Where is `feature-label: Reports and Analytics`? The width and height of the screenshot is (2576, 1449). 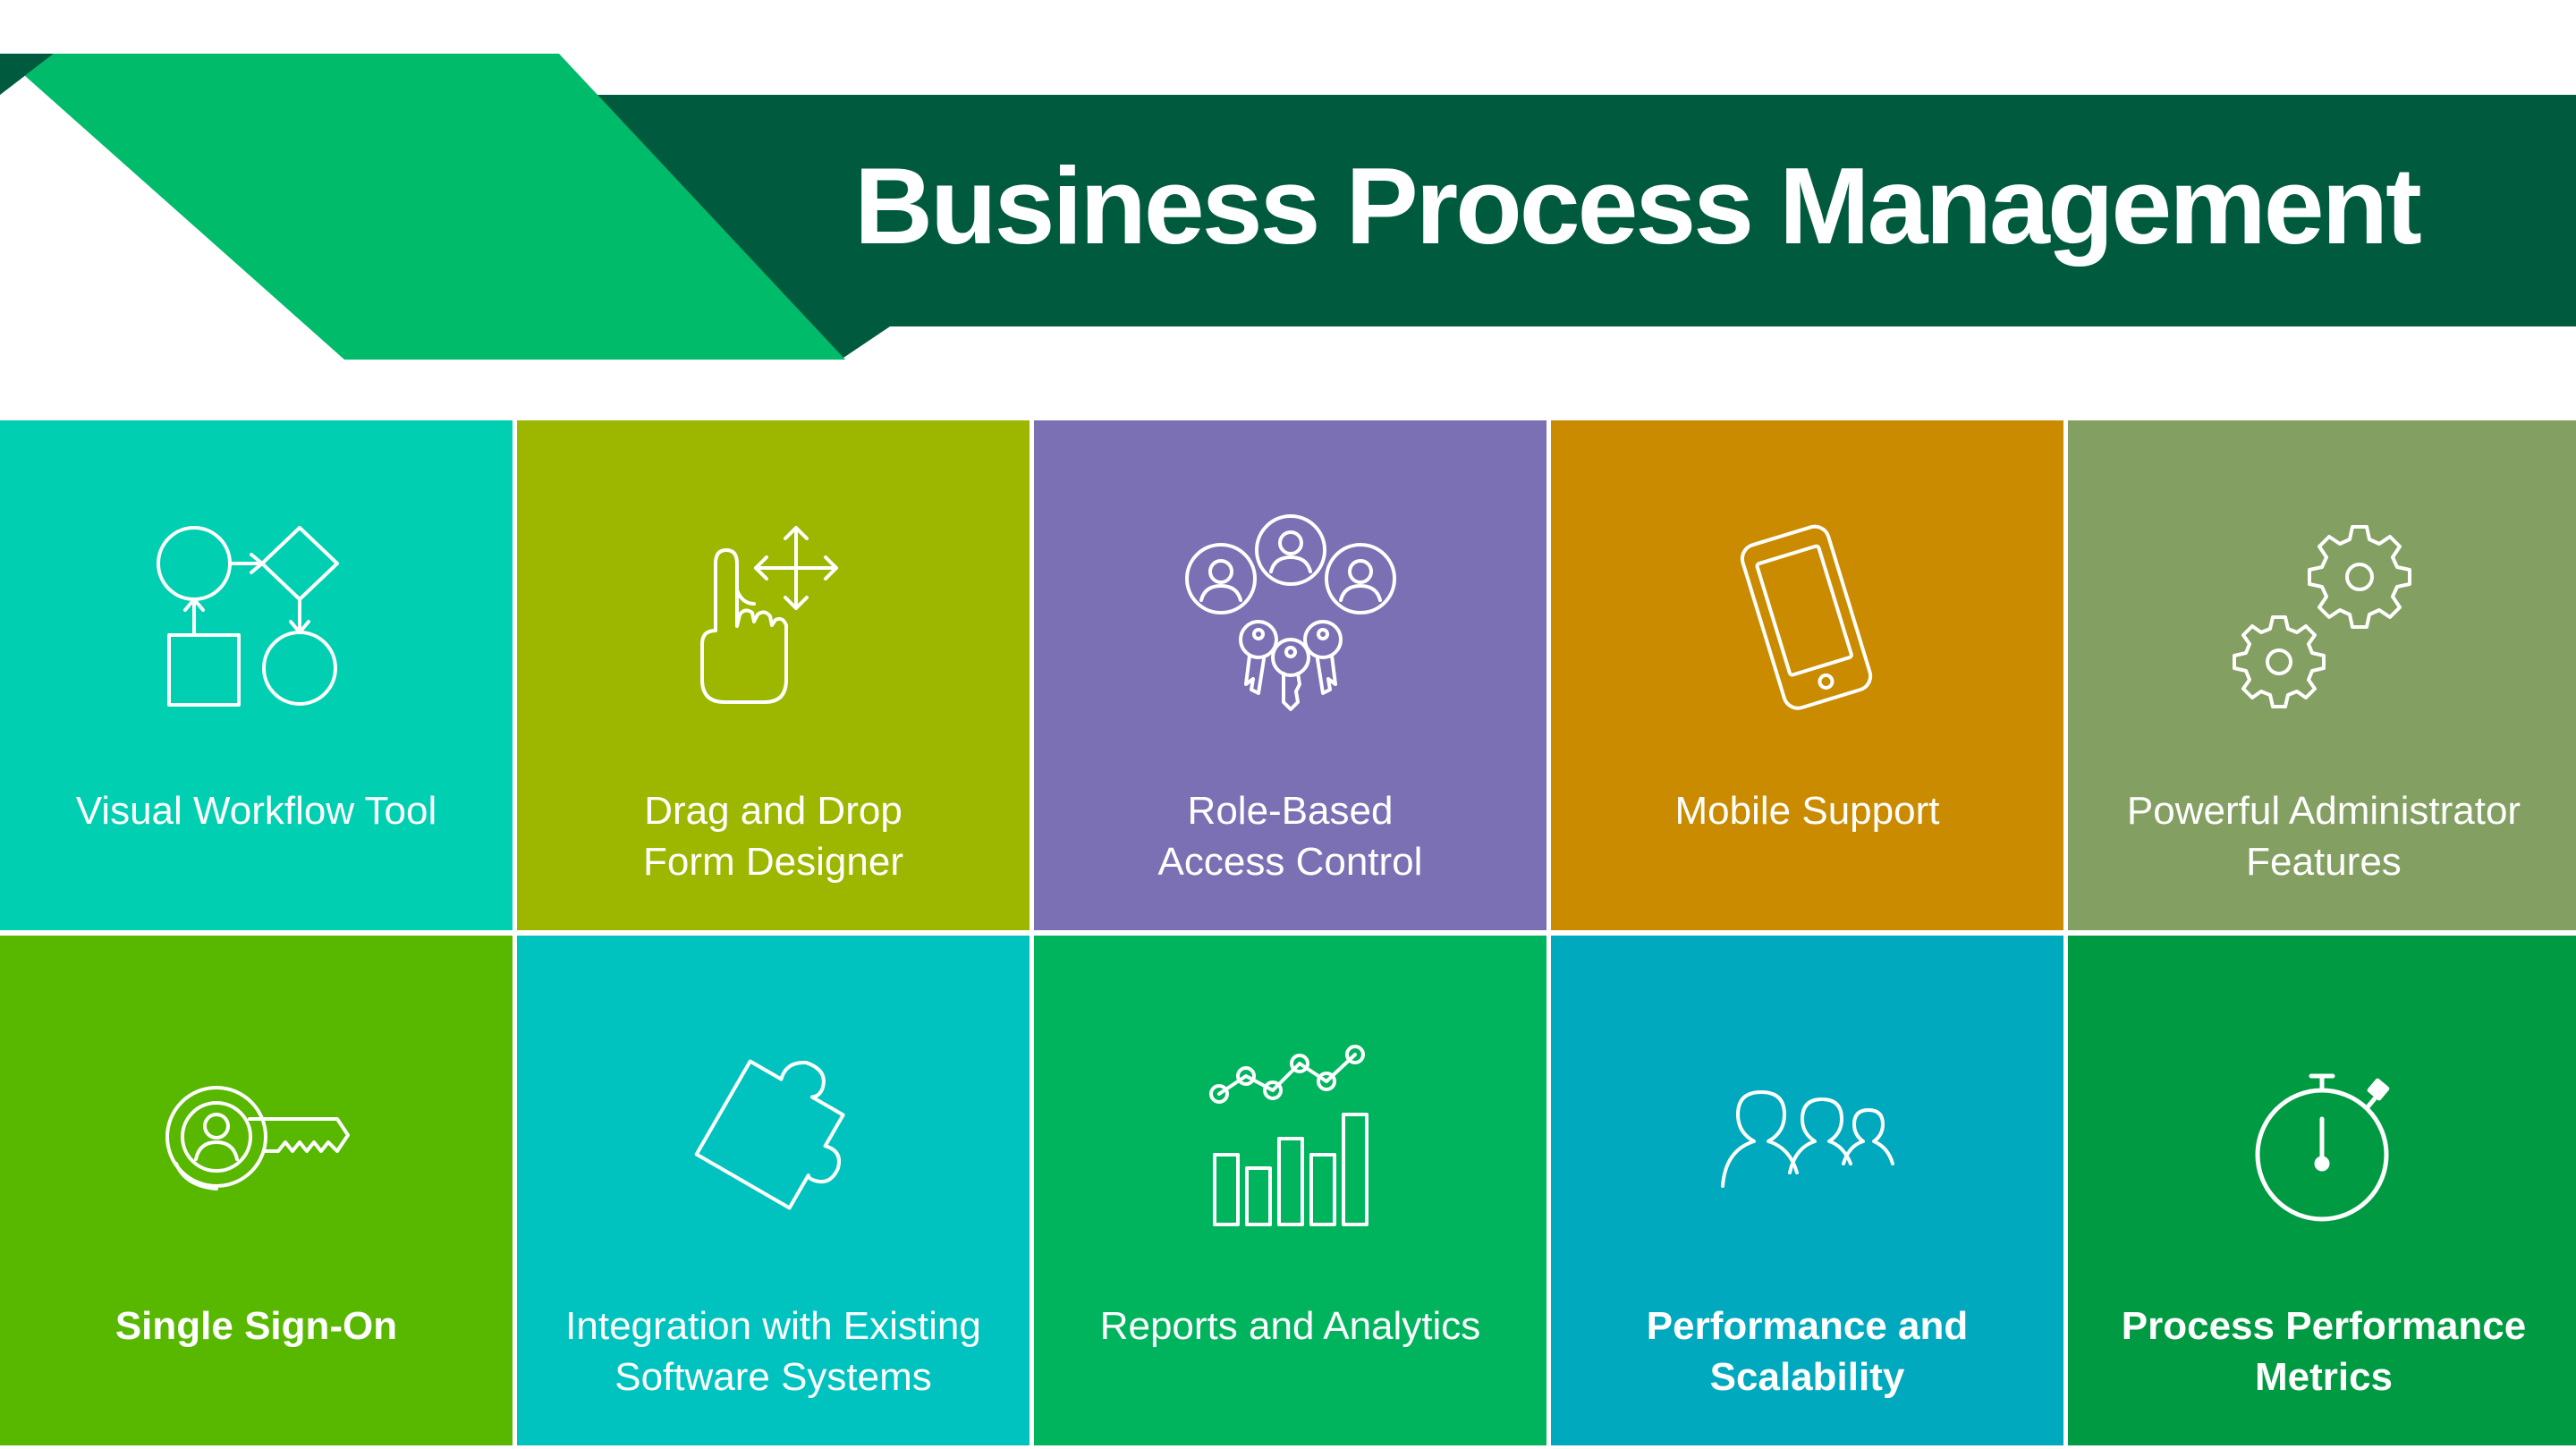 feature-label: Reports and Analytics is located at coordinates (1290, 1326).